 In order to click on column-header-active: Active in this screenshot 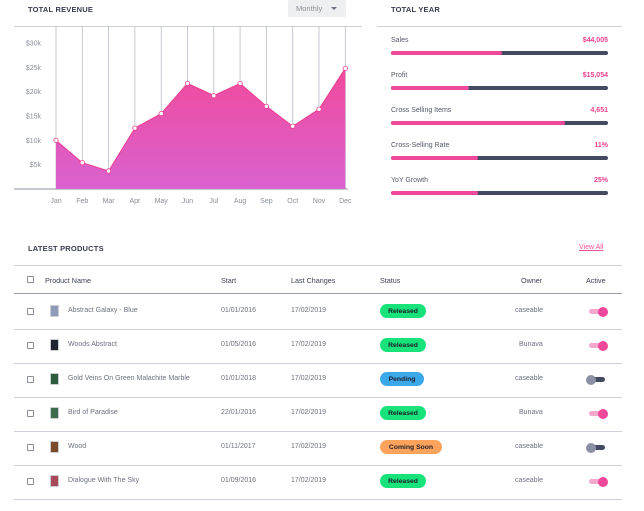, I will do `click(596, 280)`.